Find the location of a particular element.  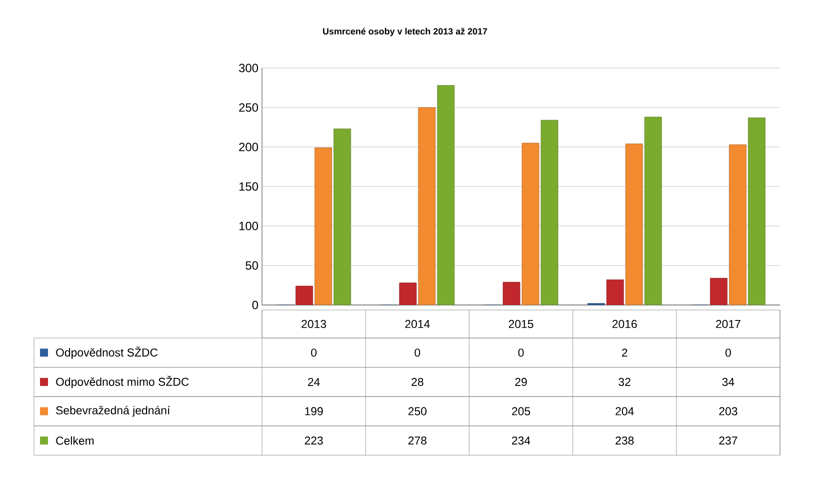

y-tick-label: 0 is located at coordinates (255, 305).